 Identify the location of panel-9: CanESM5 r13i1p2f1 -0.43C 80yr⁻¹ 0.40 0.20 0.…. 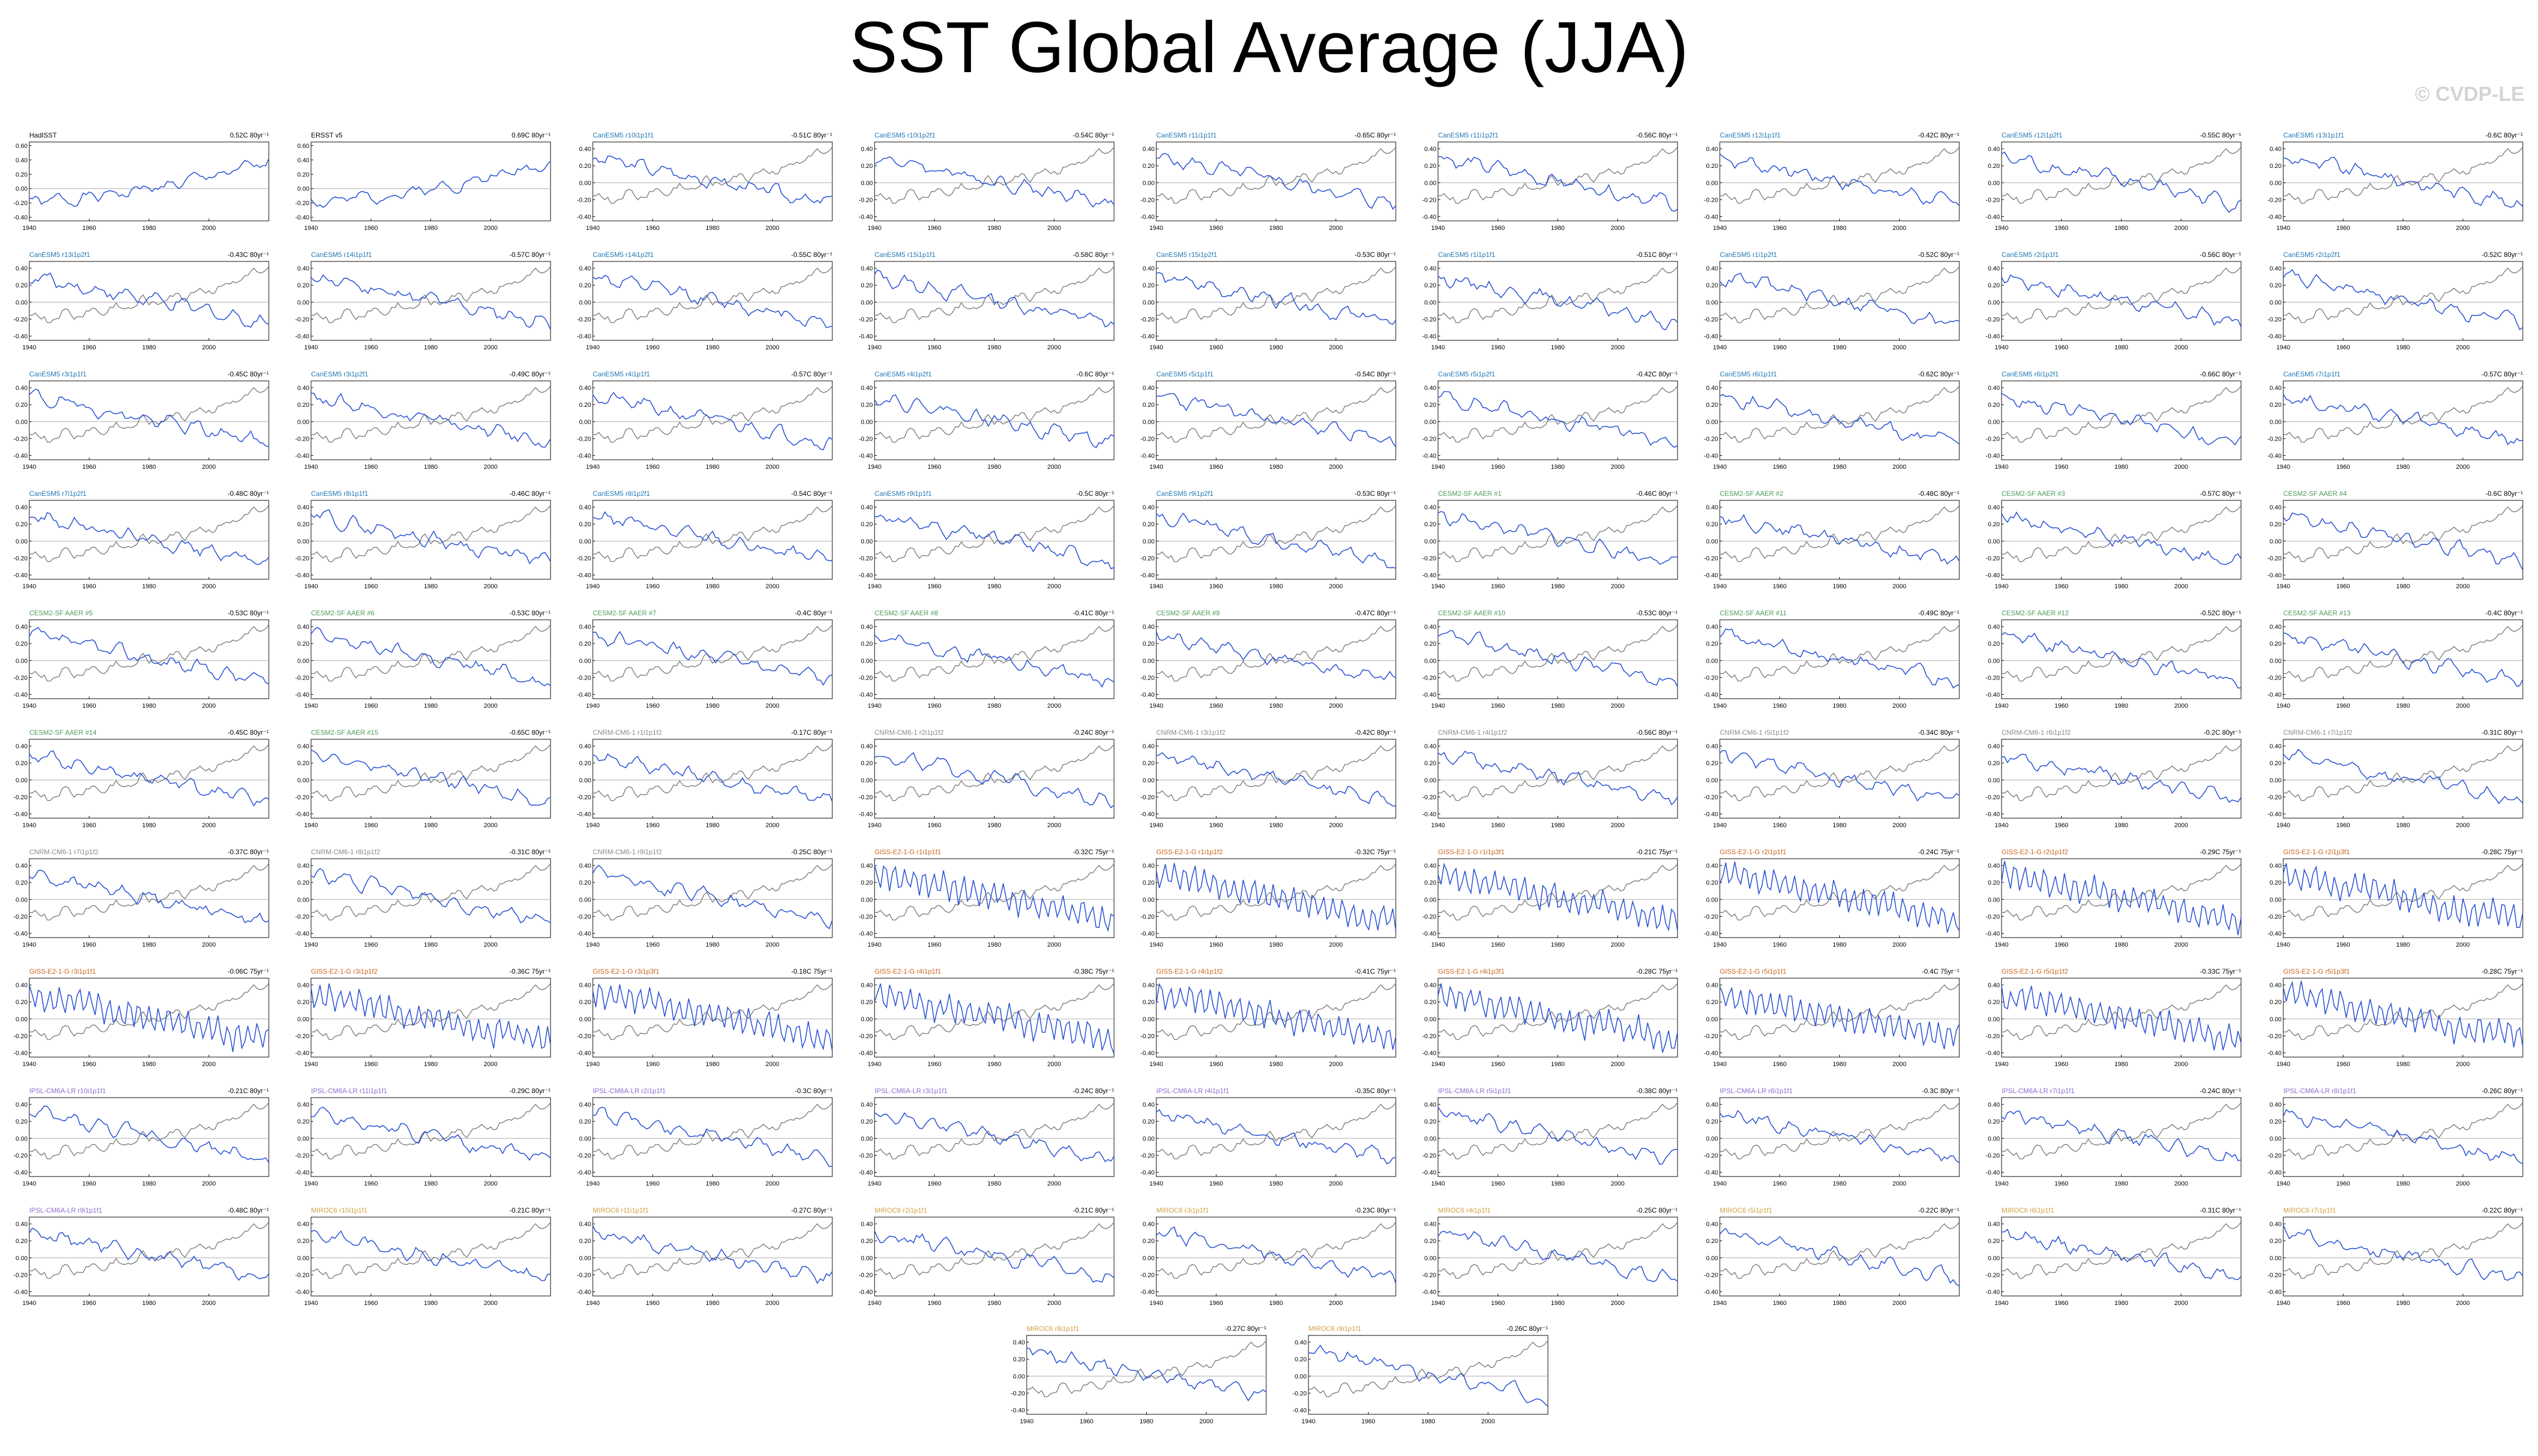
(141, 301).